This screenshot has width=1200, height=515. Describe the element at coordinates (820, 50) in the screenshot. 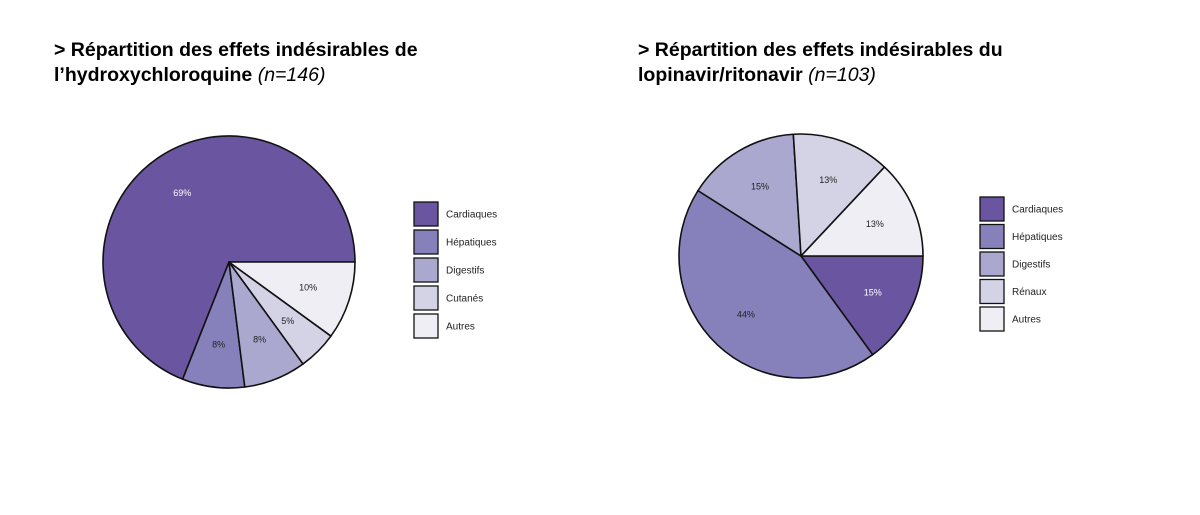

I see `chart-title-line1: > Répartition des effets indésirables du` at that location.